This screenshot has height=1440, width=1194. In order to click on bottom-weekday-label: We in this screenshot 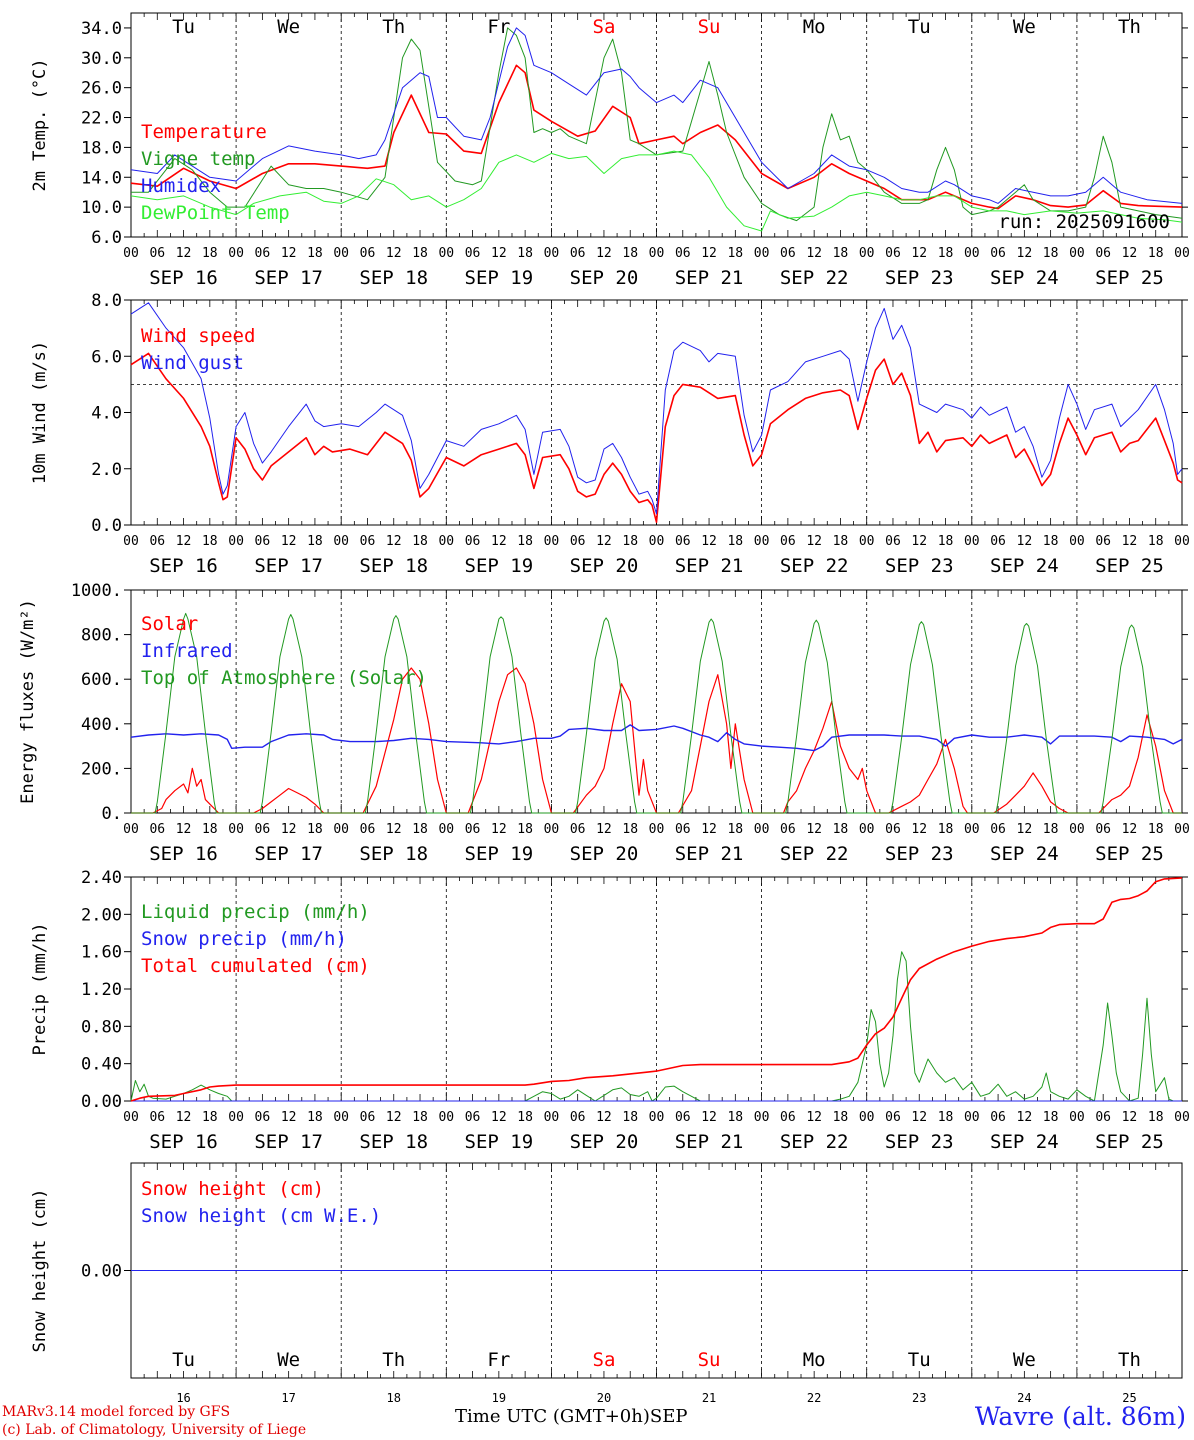, I will do `click(288, 1360)`.